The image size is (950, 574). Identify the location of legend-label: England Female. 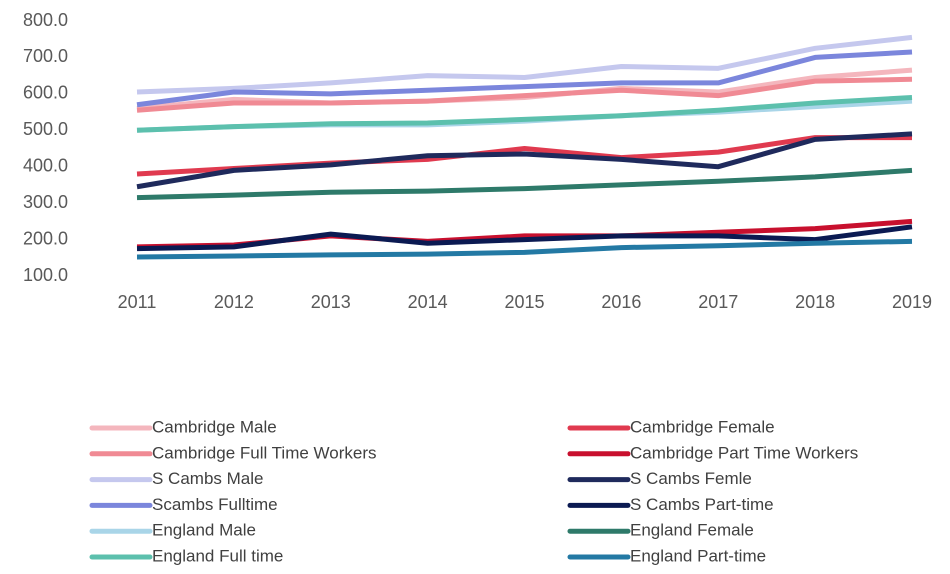
(692, 530).